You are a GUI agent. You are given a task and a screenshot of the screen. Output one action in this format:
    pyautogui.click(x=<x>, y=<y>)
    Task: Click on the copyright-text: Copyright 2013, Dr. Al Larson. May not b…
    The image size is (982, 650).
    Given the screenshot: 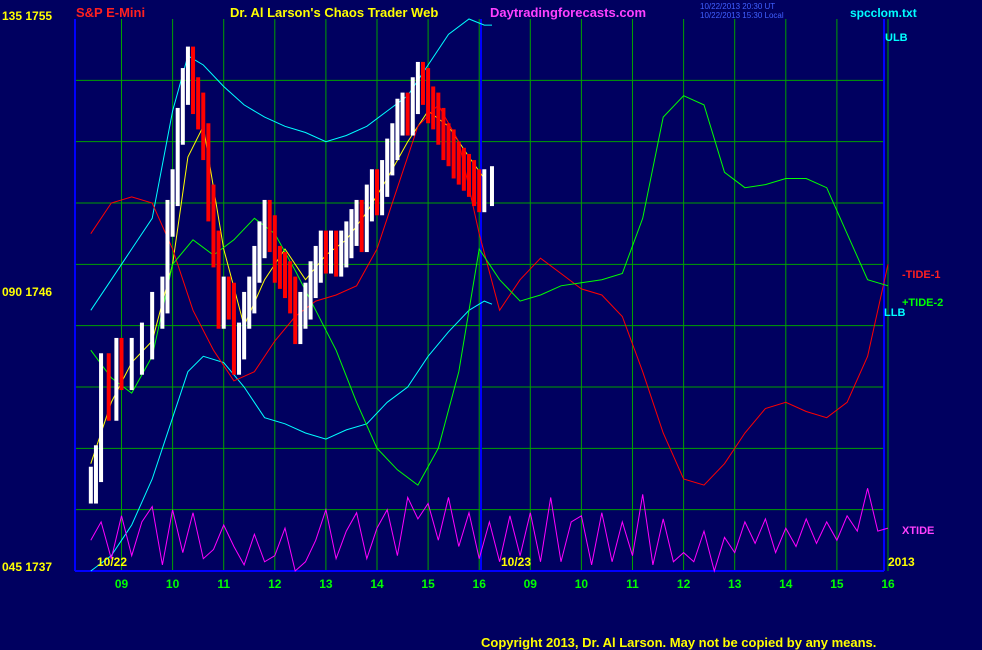 What is the action you would take?
    pyautogui.click(x=678, y=642)
    